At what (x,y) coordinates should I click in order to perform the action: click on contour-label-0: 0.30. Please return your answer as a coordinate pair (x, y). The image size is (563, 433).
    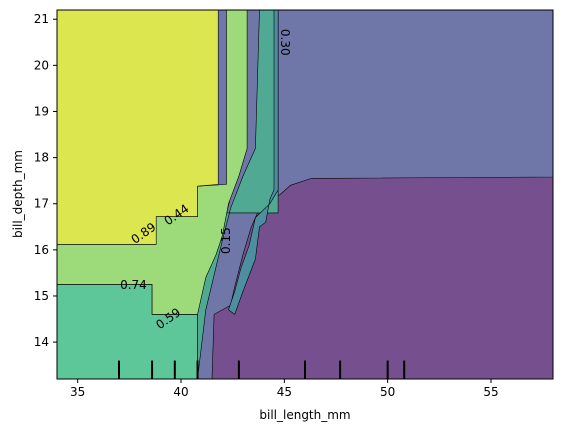
    Looking at the image, I should click on (285, 42).